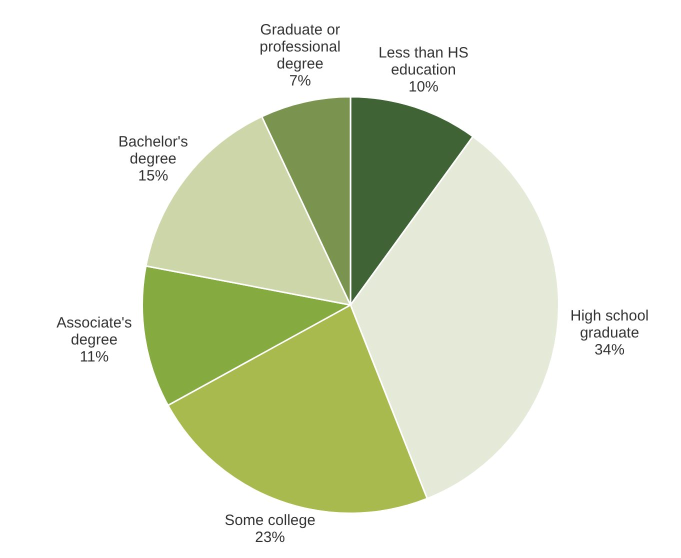 The image size is (681, 558). What do you see at coordinates (423, 61) in the screenshot?
I see `slice-label: Less than HS education` at bounding box center [423, 61].